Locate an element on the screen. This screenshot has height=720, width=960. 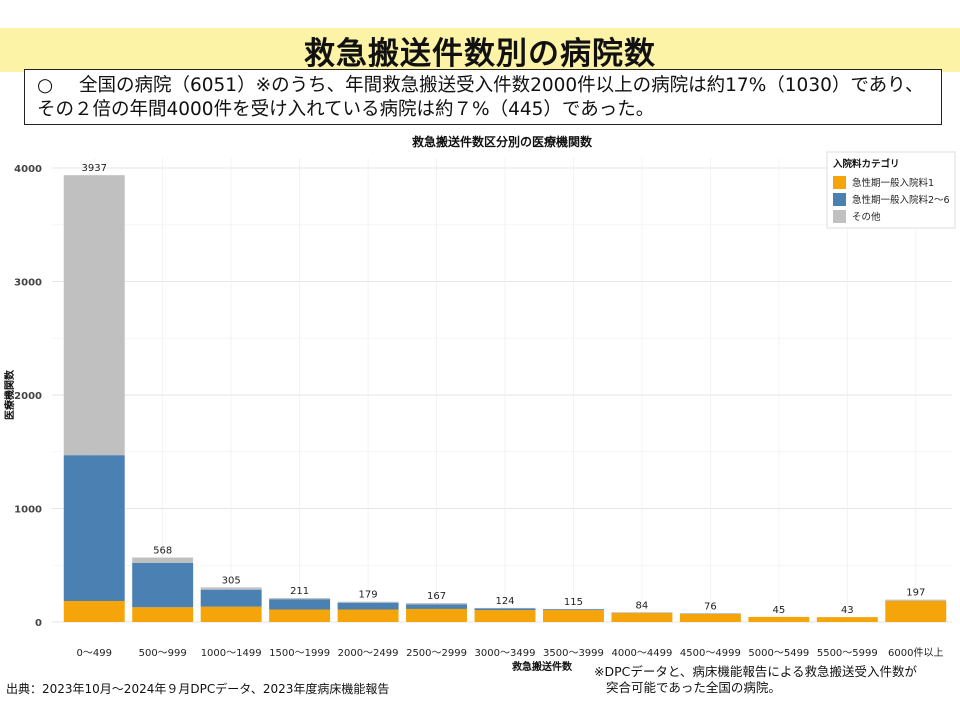
x-tick-label: 5000～5499 is located at coordinates (778, 653).